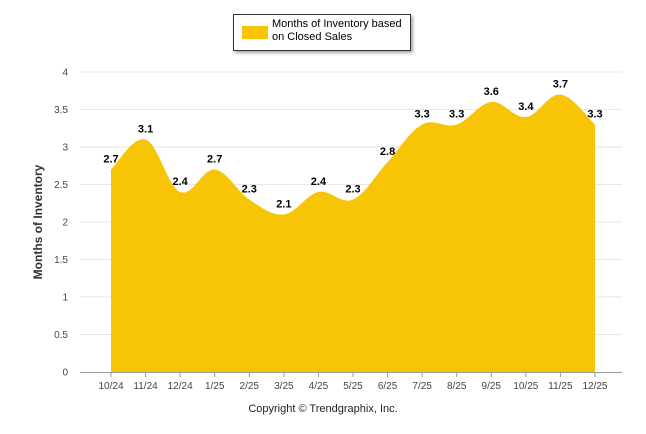 This screenshot has height=434, width=646. What do you see at coordinates (65, 223) in the screenshot?
I see `y-tick-label-4: 2` at bounding box center [65, 223].